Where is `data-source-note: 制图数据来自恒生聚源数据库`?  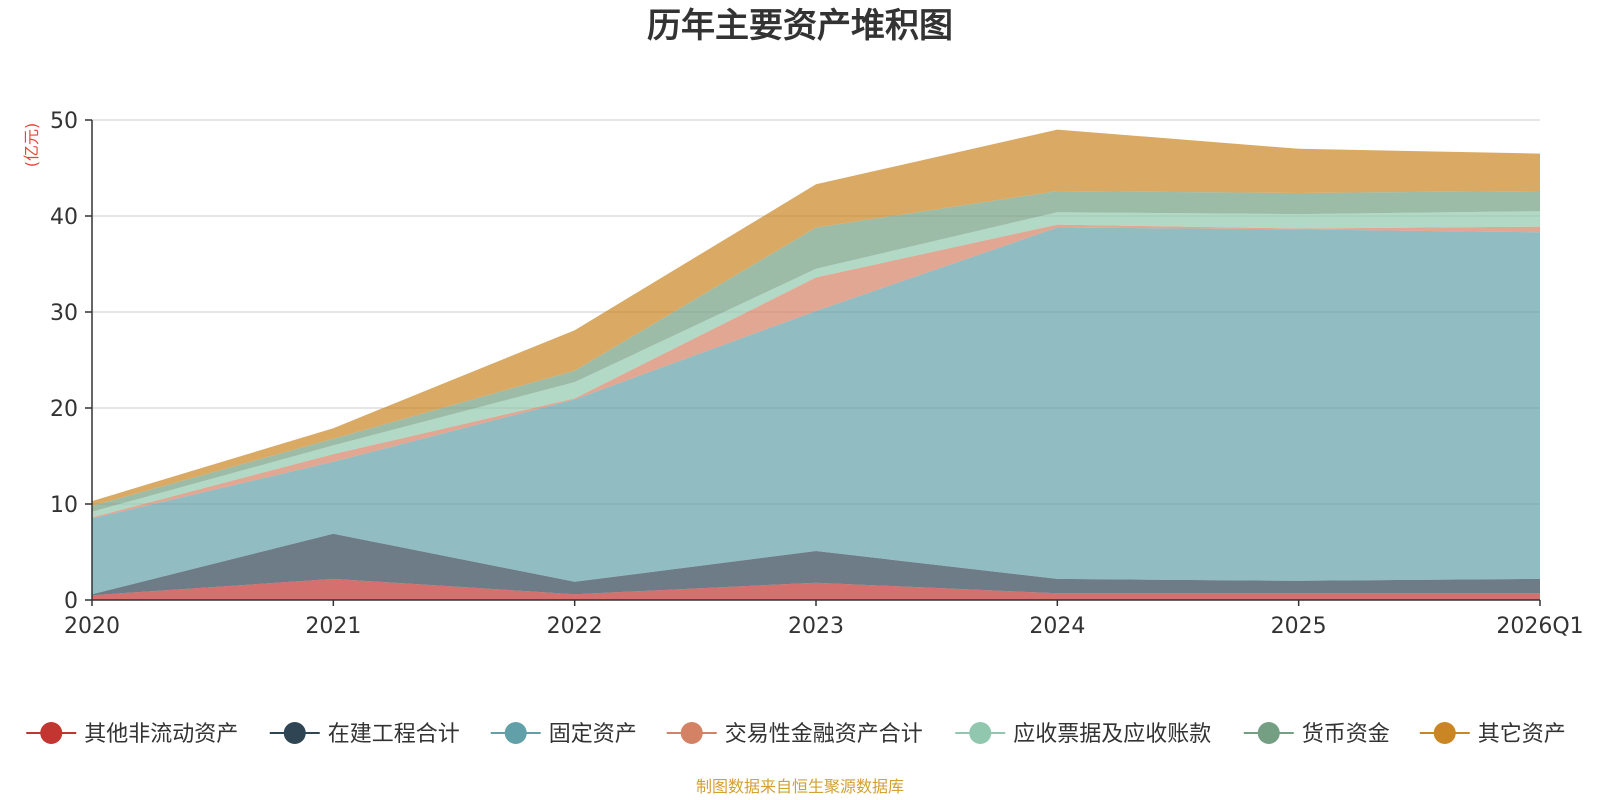
data-source-note: 制图数据来自恒生聚源数据库 is located at coordinates (800, 786).